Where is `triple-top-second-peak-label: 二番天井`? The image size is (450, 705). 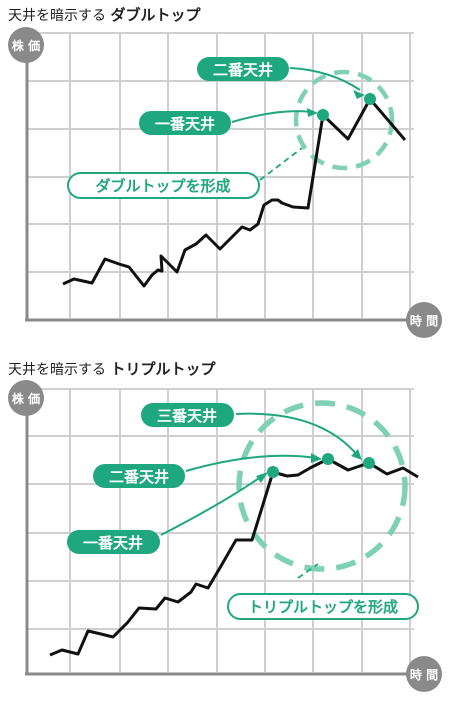
triple-top-second-peak-label: 二番天井 is located at coordinates (139, 477).